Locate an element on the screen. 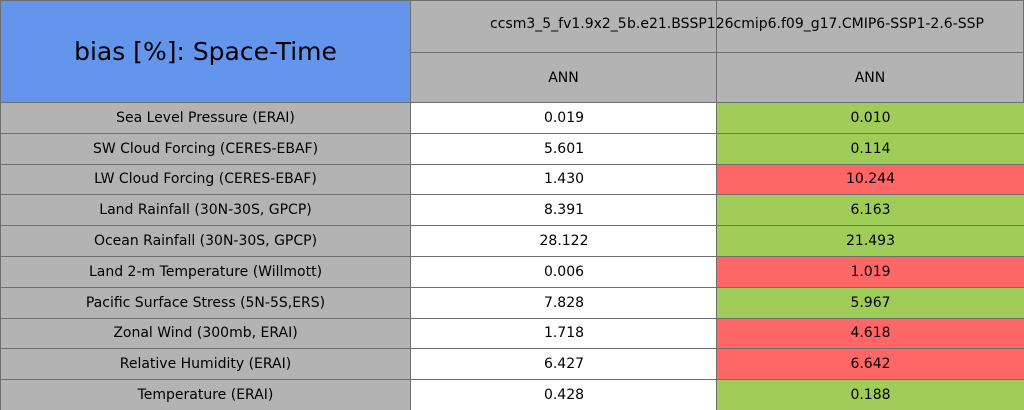 The width and height of the screenshot is (1024, 410). value-cell-text: 7.828 is located at coordinates (564, 302).